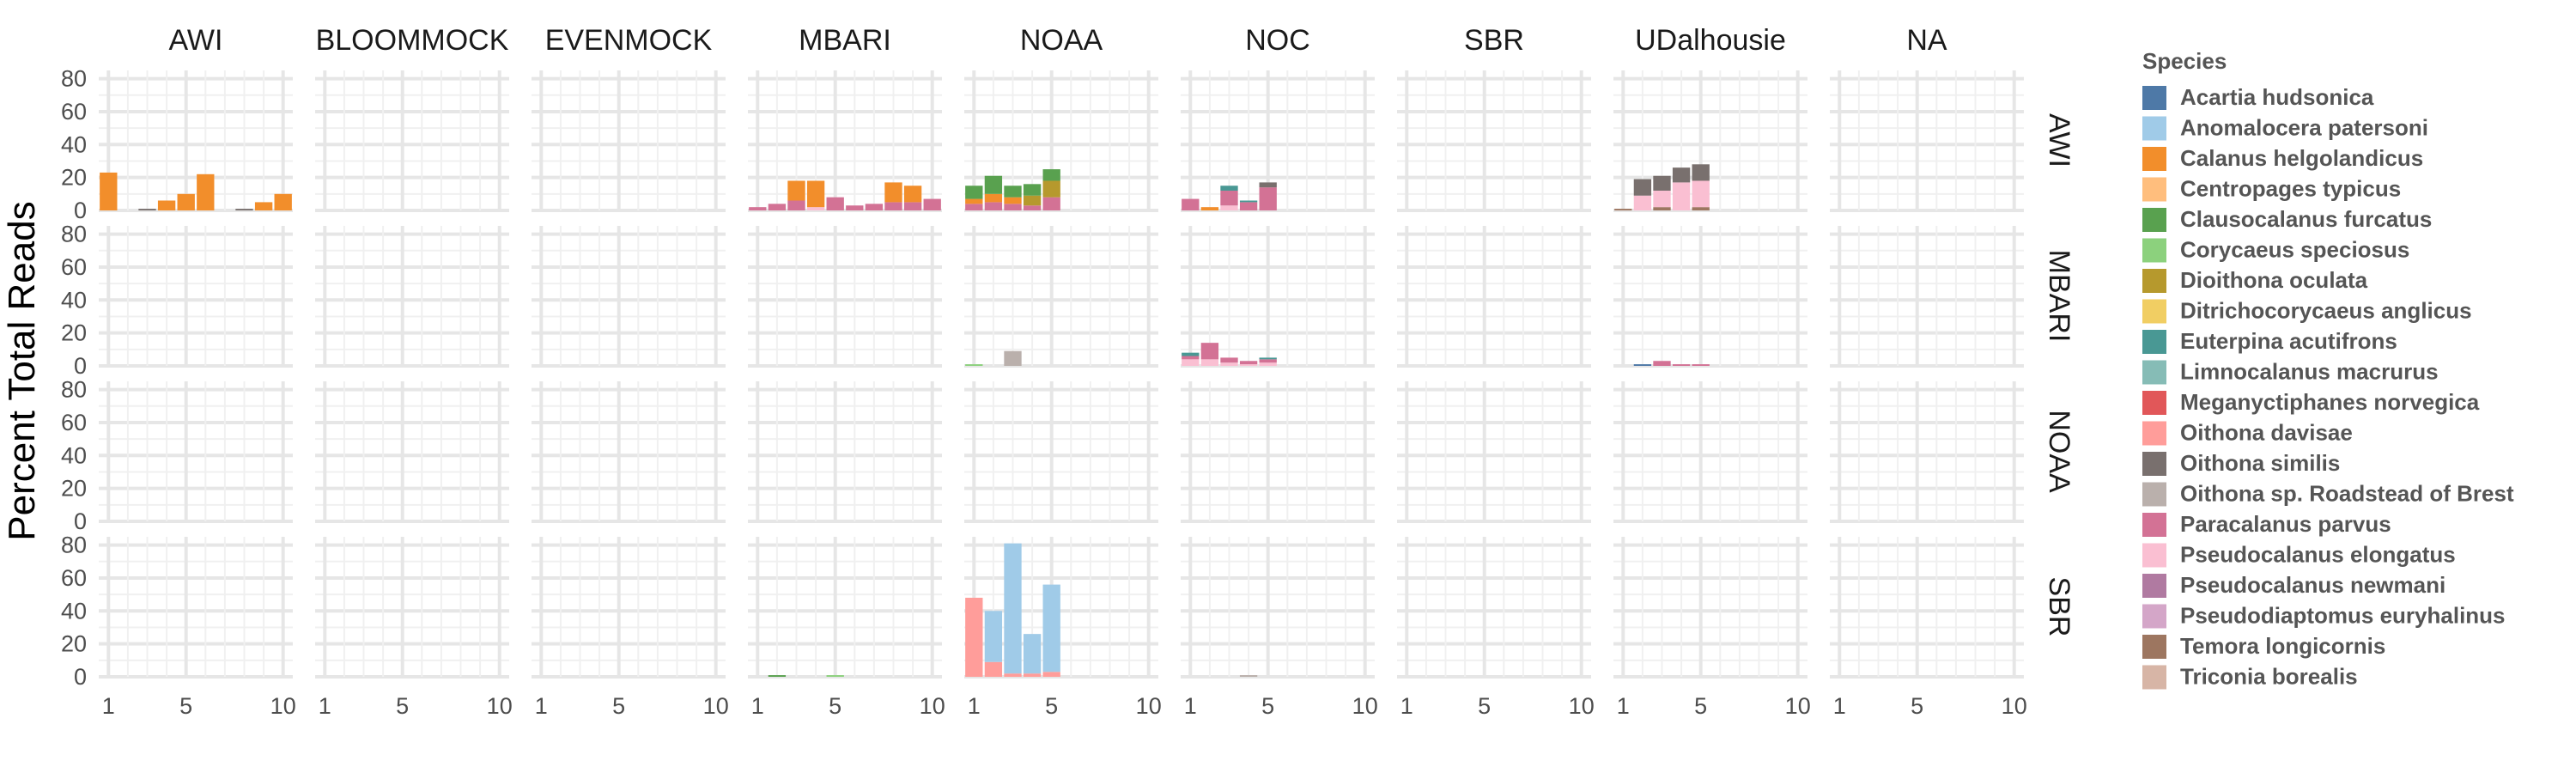  I want to click on panel-noaa-awi, so click(196, 452).